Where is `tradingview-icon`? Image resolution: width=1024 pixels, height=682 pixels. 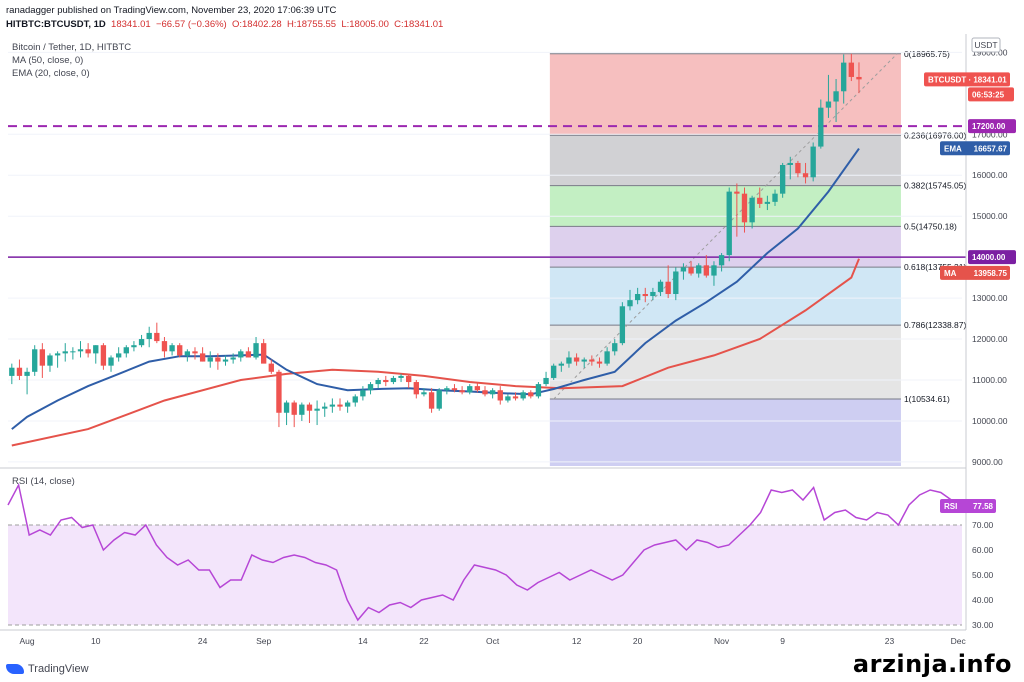 tradingview-icon is located at coordinates (15, 669).